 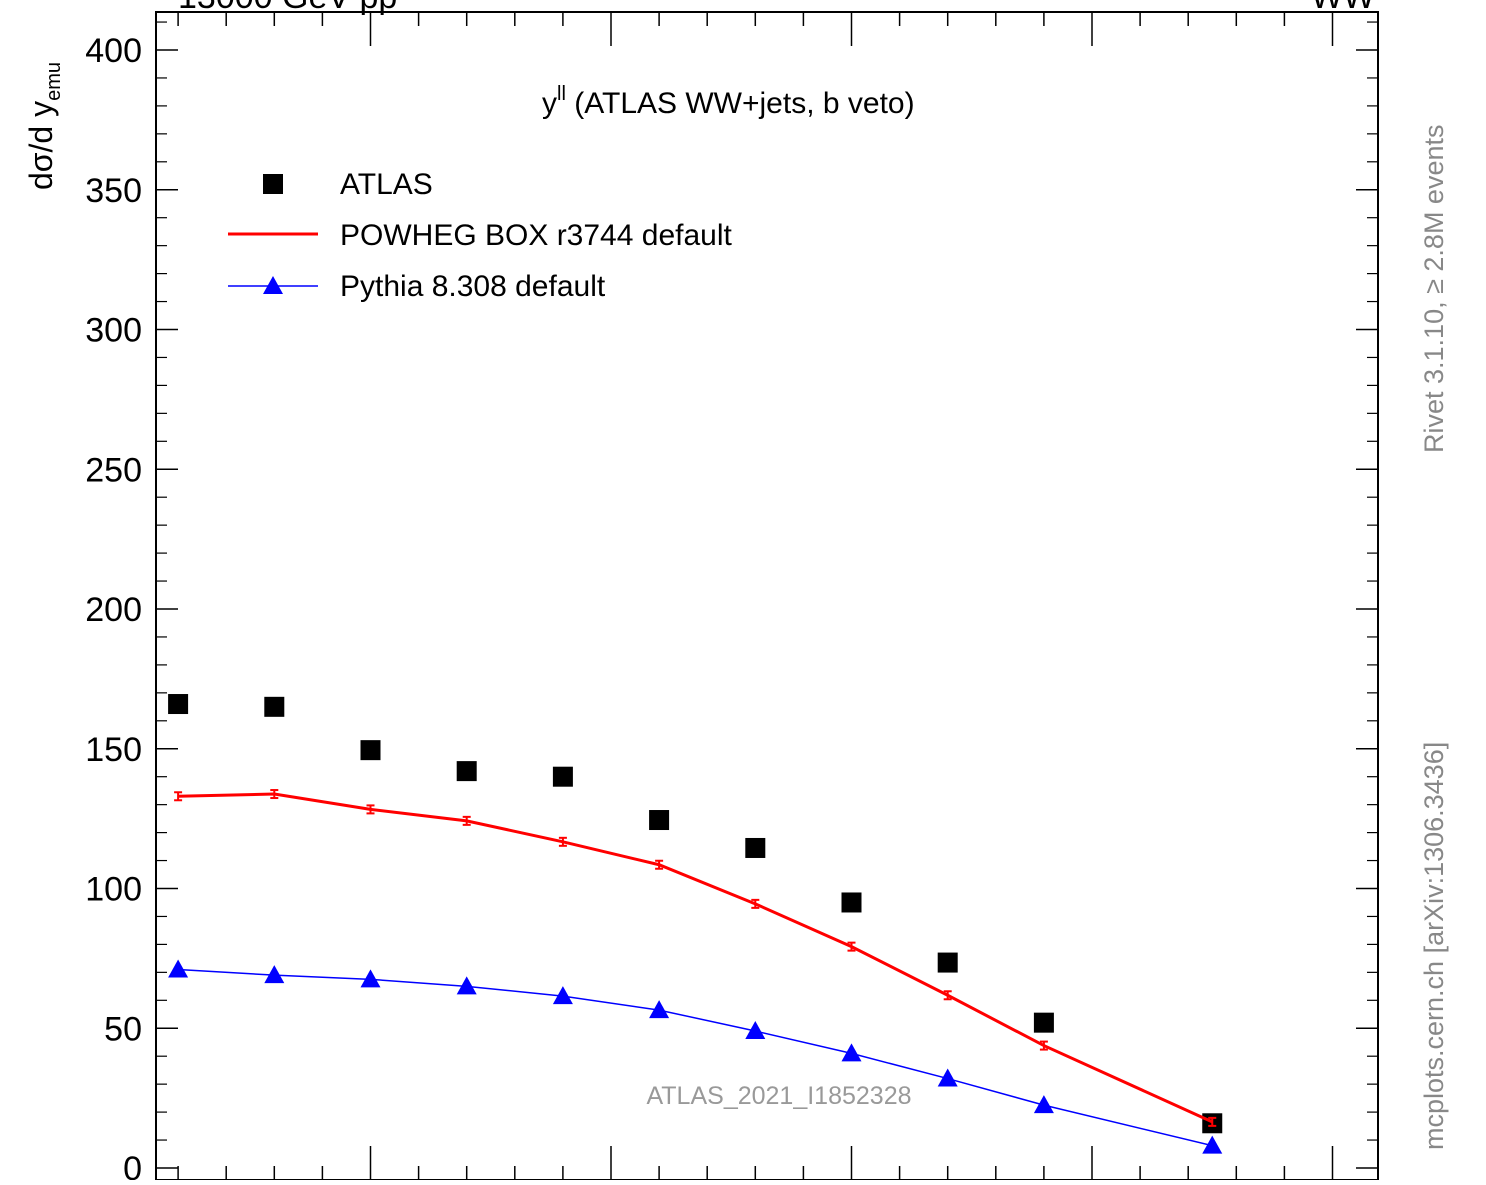 I want to click on y-tick-label: 100, so click(x=113, y=890).